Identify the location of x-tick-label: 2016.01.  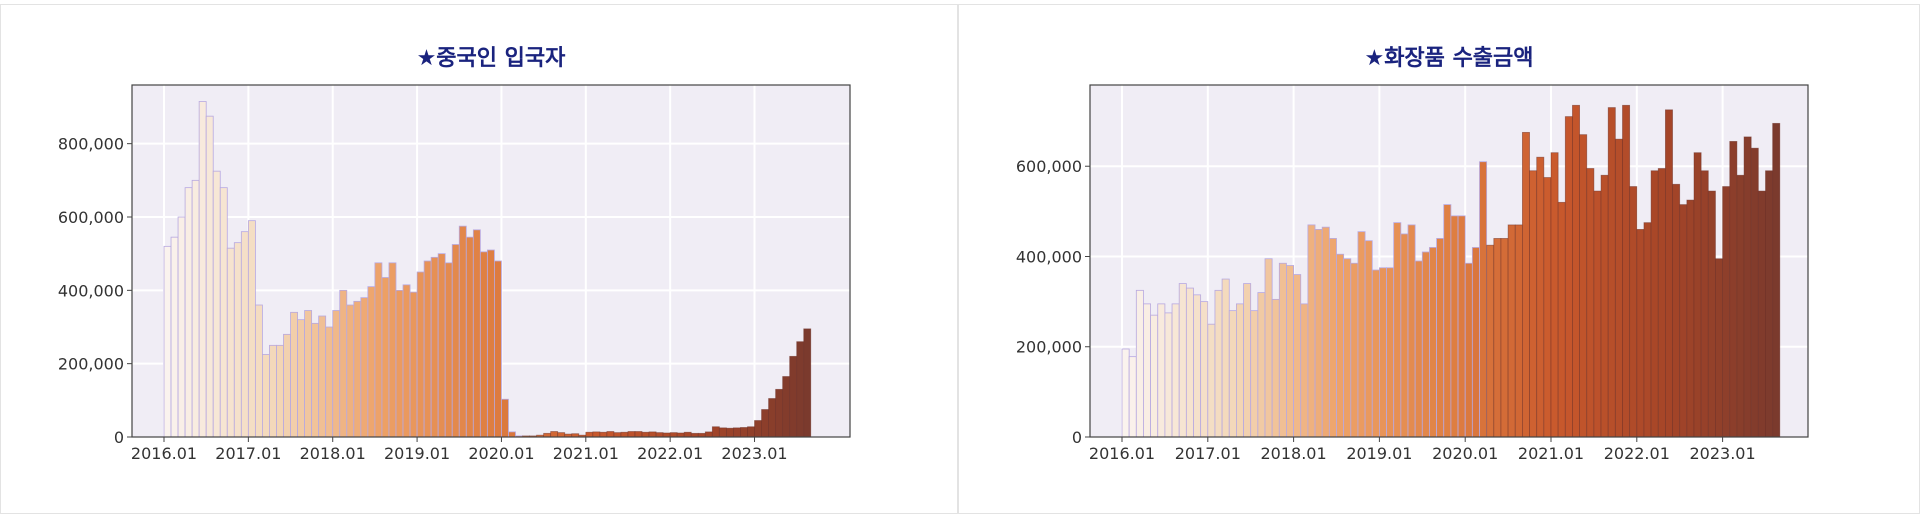
(1122, 453).